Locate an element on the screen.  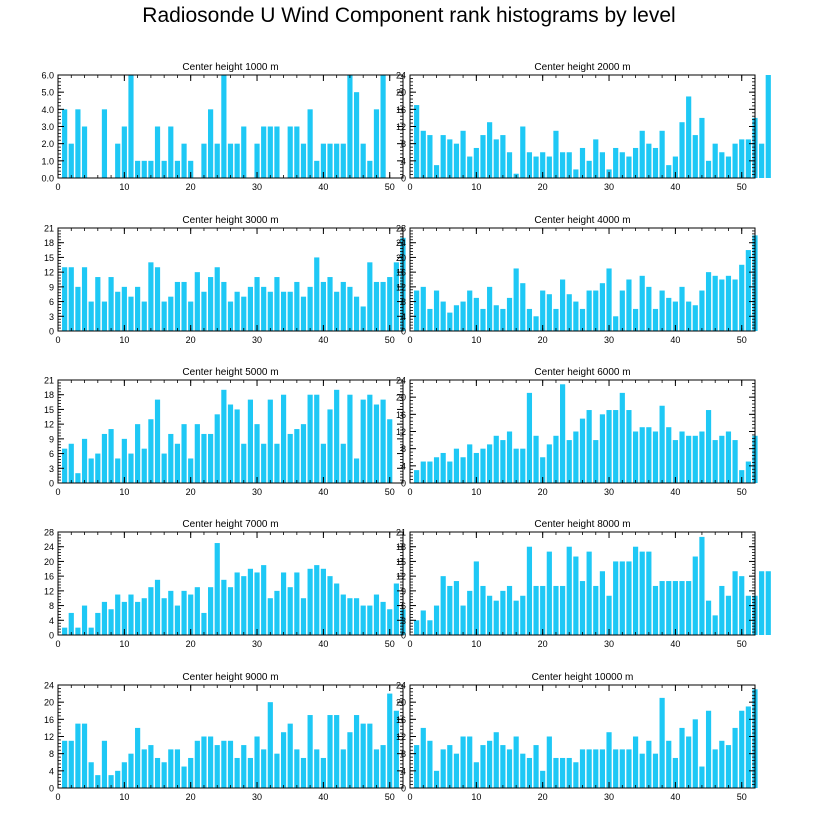
y-tick-label: 21 is located at coordinates (401, 533).